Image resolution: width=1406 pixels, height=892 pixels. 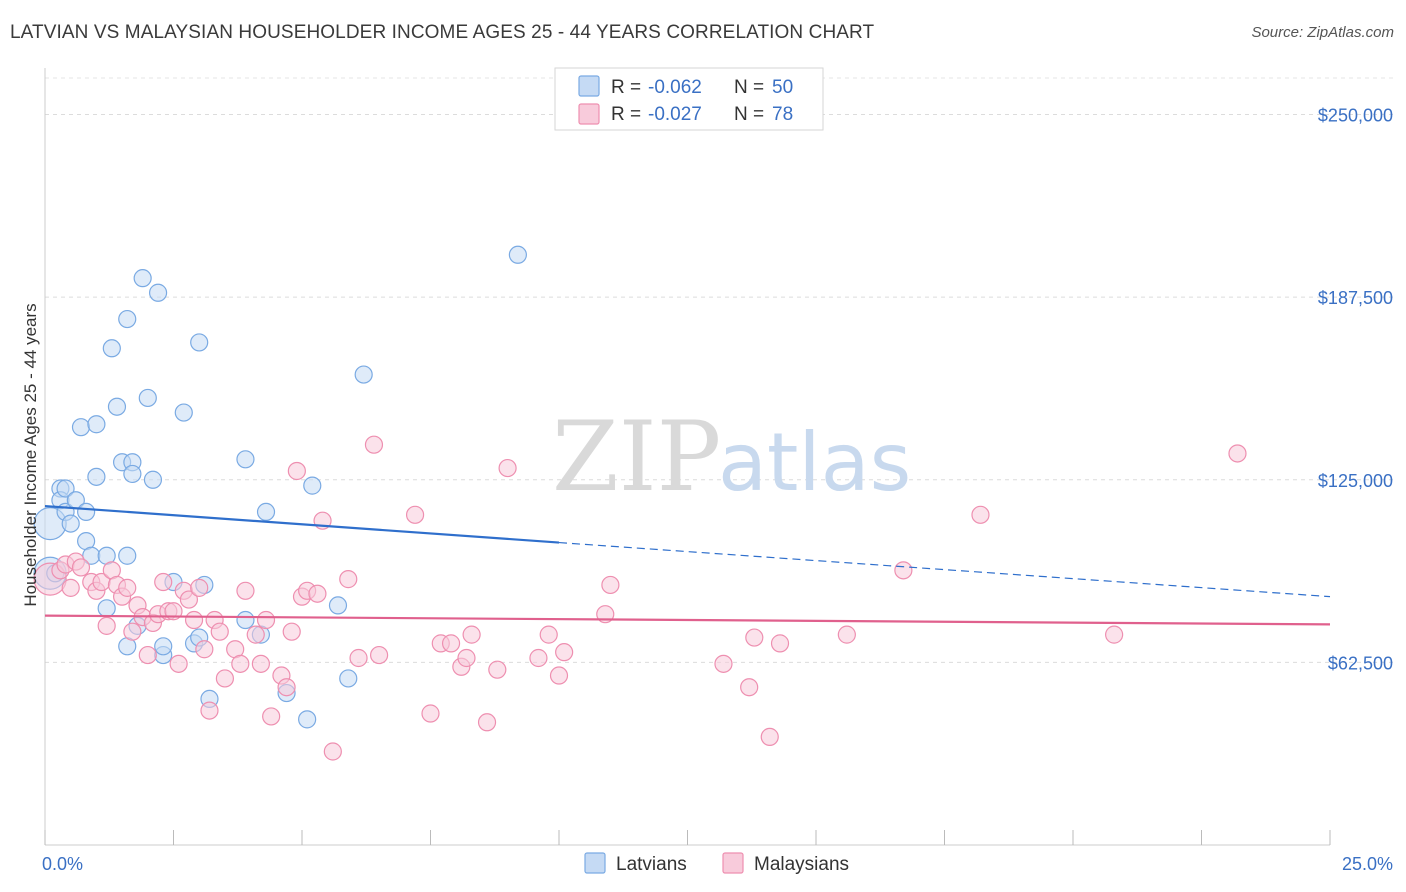 I want to click on stats-legend: R = -0.062 N = 50 R = -0.027 N = 78, so click(x=689, y=99).